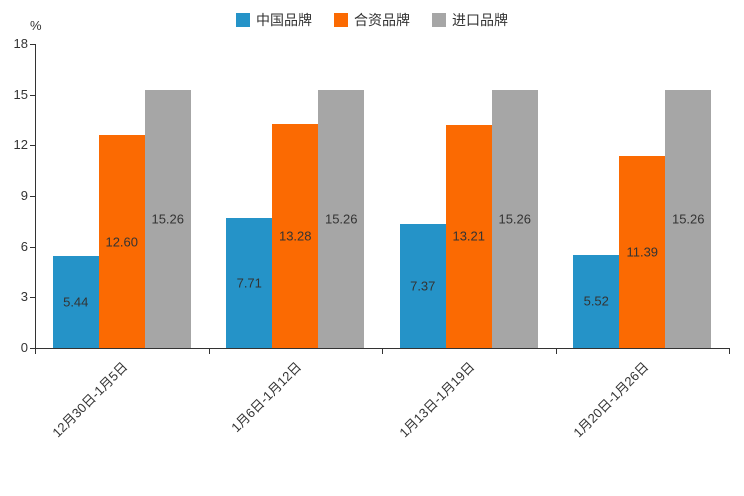  Describe the element at coordinates (437, 400) in the screenshot. I see `x-axis-label: 1月13日-1月19日` at that location.